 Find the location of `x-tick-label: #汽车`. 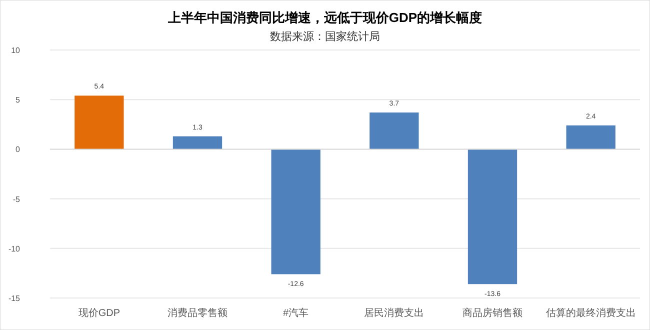

x-tick-label: #汽车 is located at coordinates (296, 313).